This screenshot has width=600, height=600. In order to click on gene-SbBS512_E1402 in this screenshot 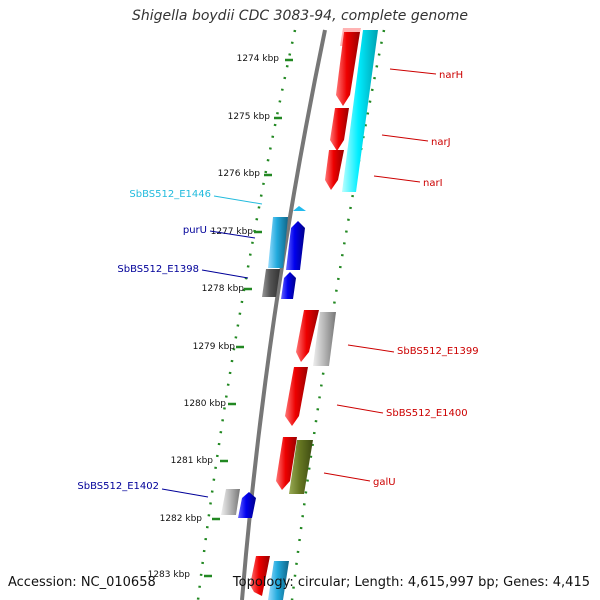, I will do `click(247, 505)`.